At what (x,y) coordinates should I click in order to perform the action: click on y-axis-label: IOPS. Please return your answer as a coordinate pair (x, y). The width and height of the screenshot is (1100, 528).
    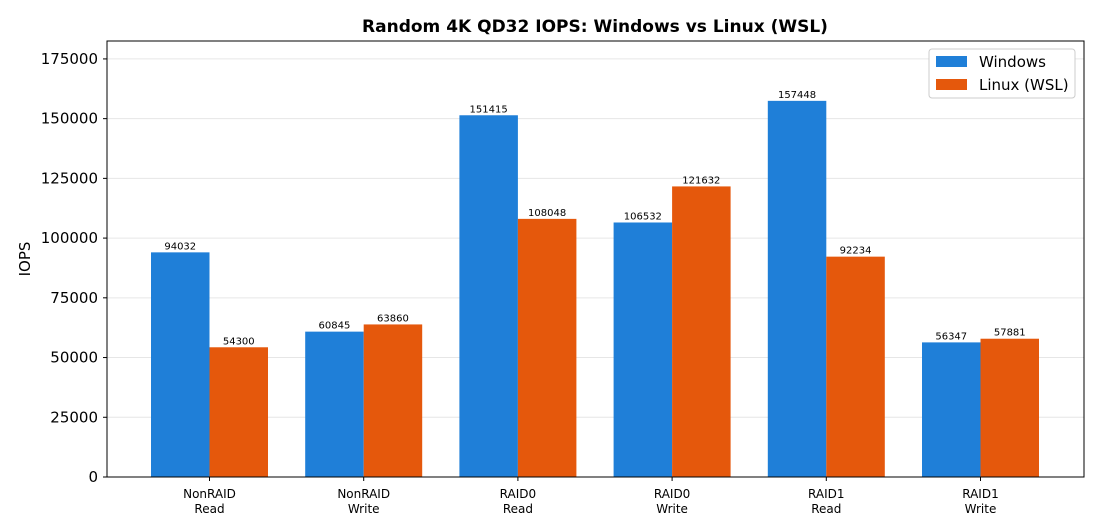
    Looking at the image, I should click on (25, 259).